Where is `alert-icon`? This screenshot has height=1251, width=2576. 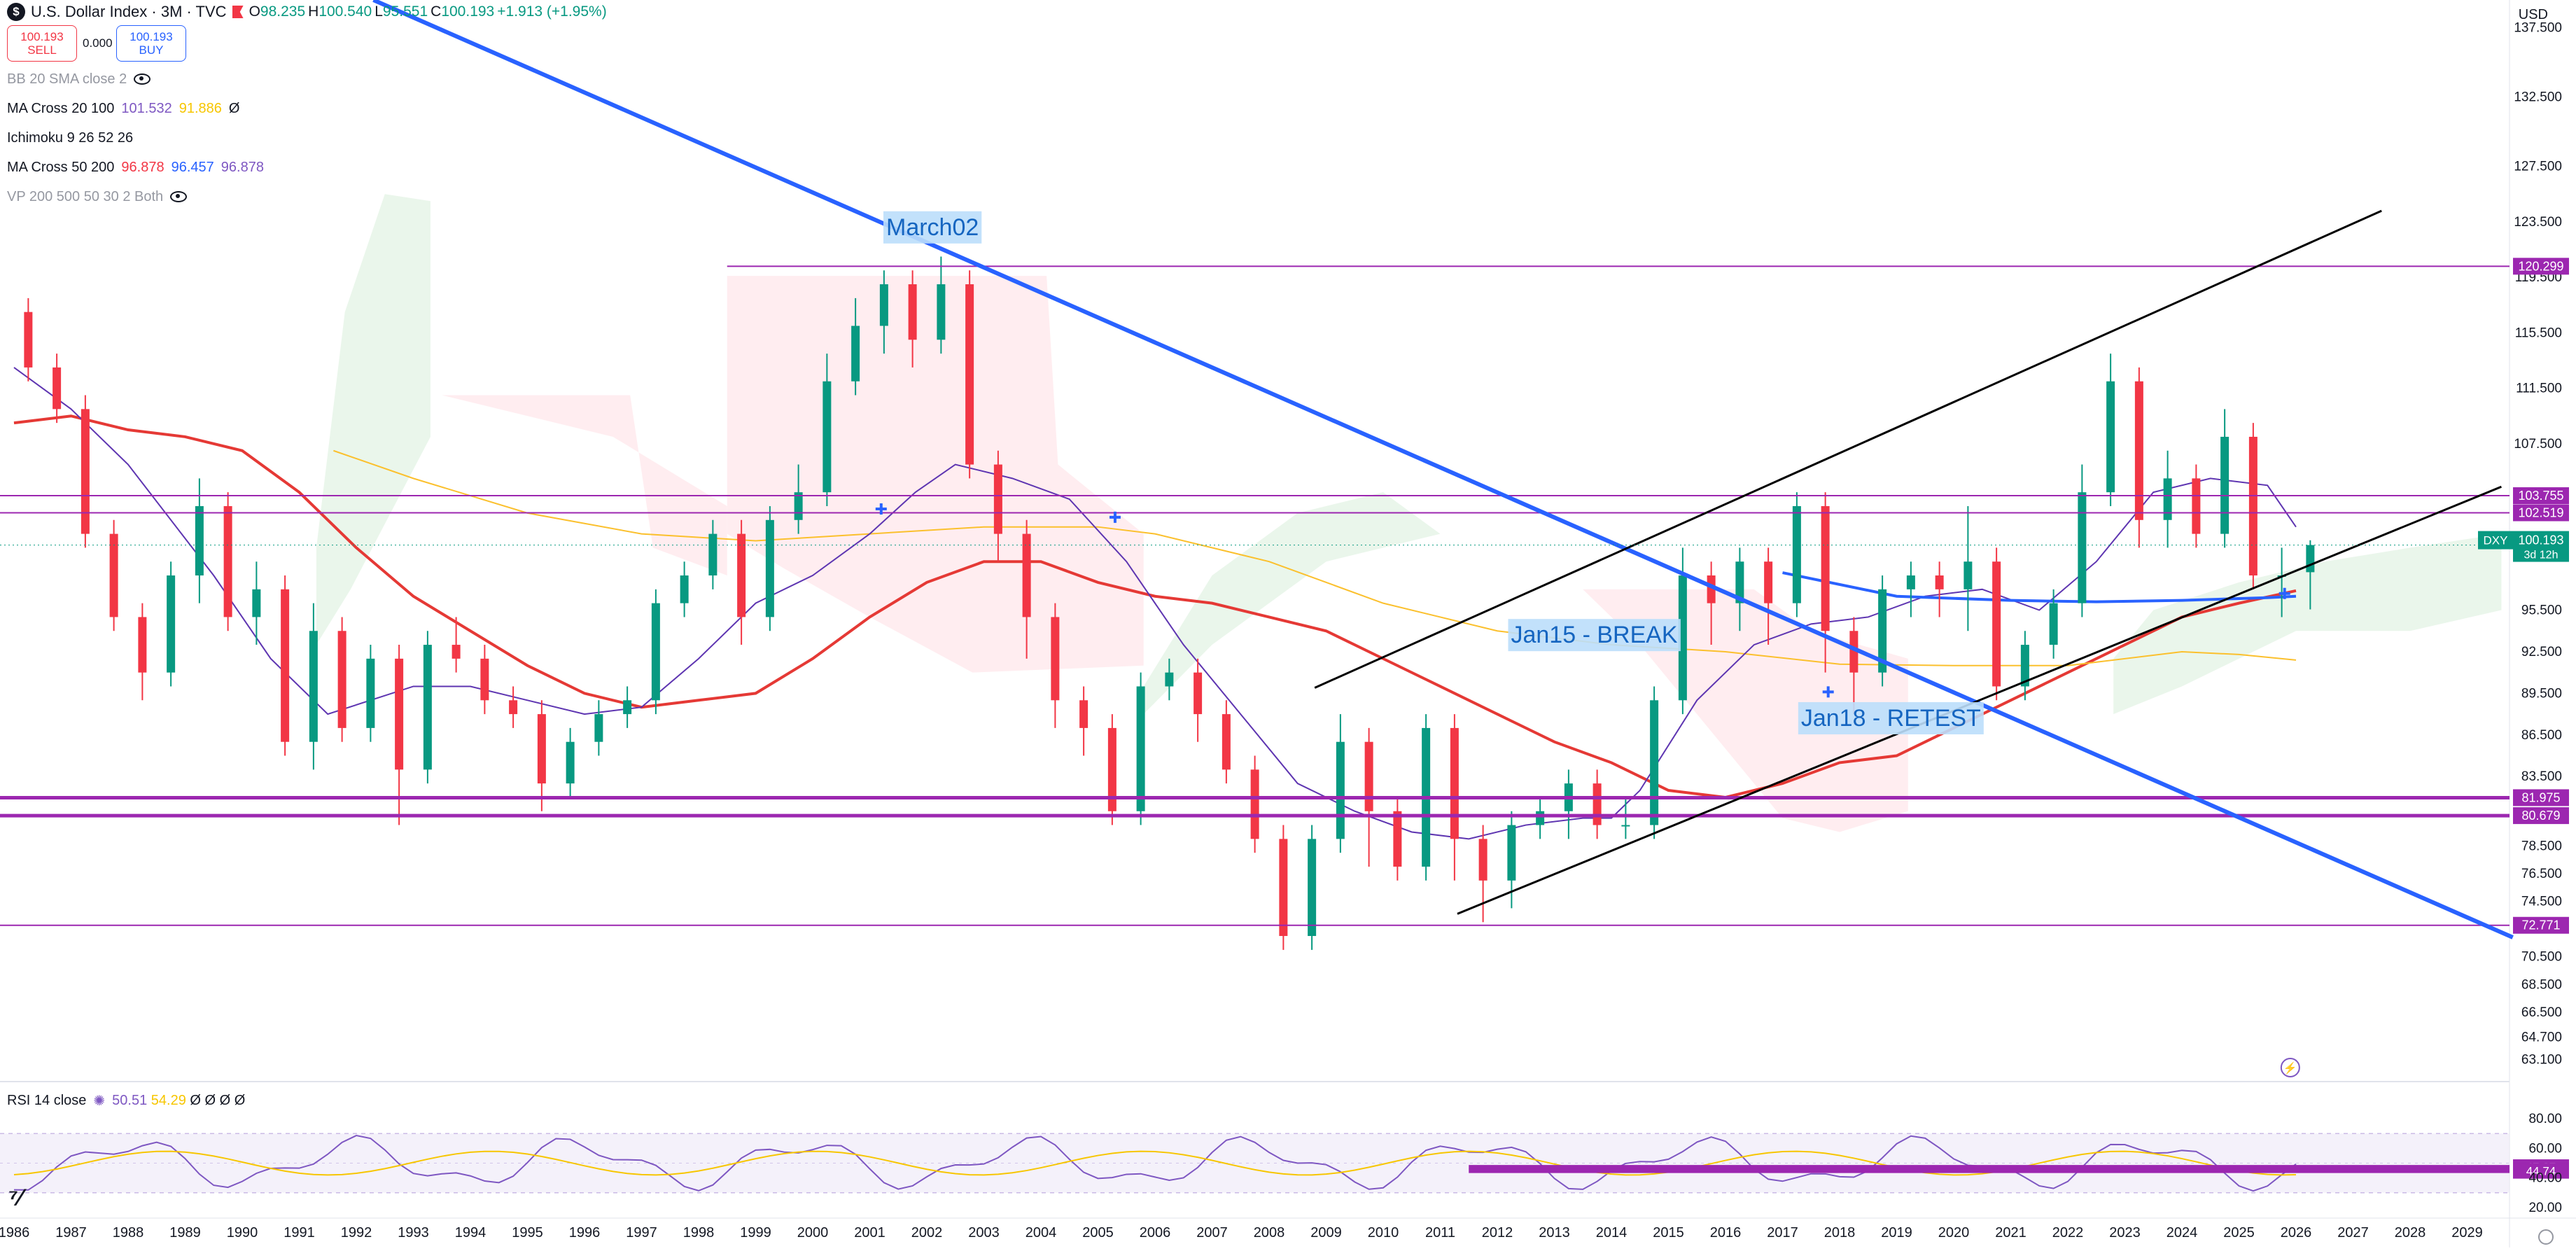 alert-icon is located at coordinates (2290, 1067).